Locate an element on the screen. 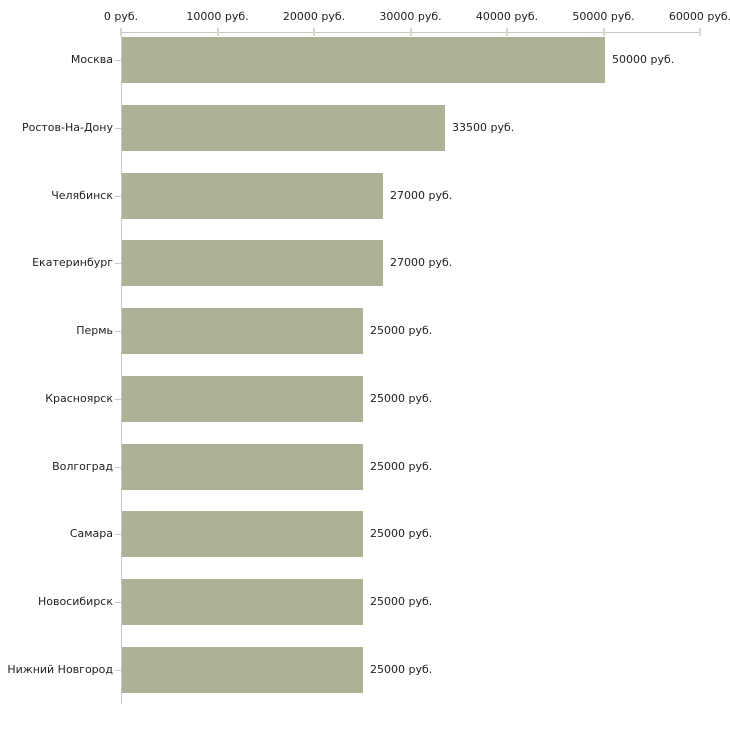  x-axis-tick-label: 20000 руб. is located at coordinates (314, 16).